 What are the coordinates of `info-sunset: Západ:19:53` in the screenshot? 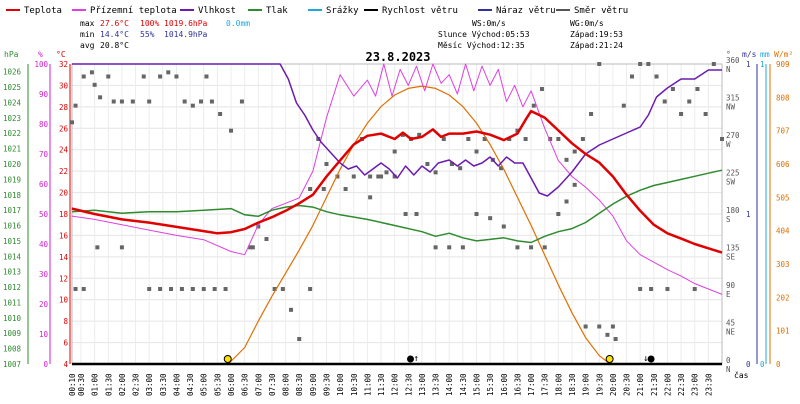 It's located at (596, 34).